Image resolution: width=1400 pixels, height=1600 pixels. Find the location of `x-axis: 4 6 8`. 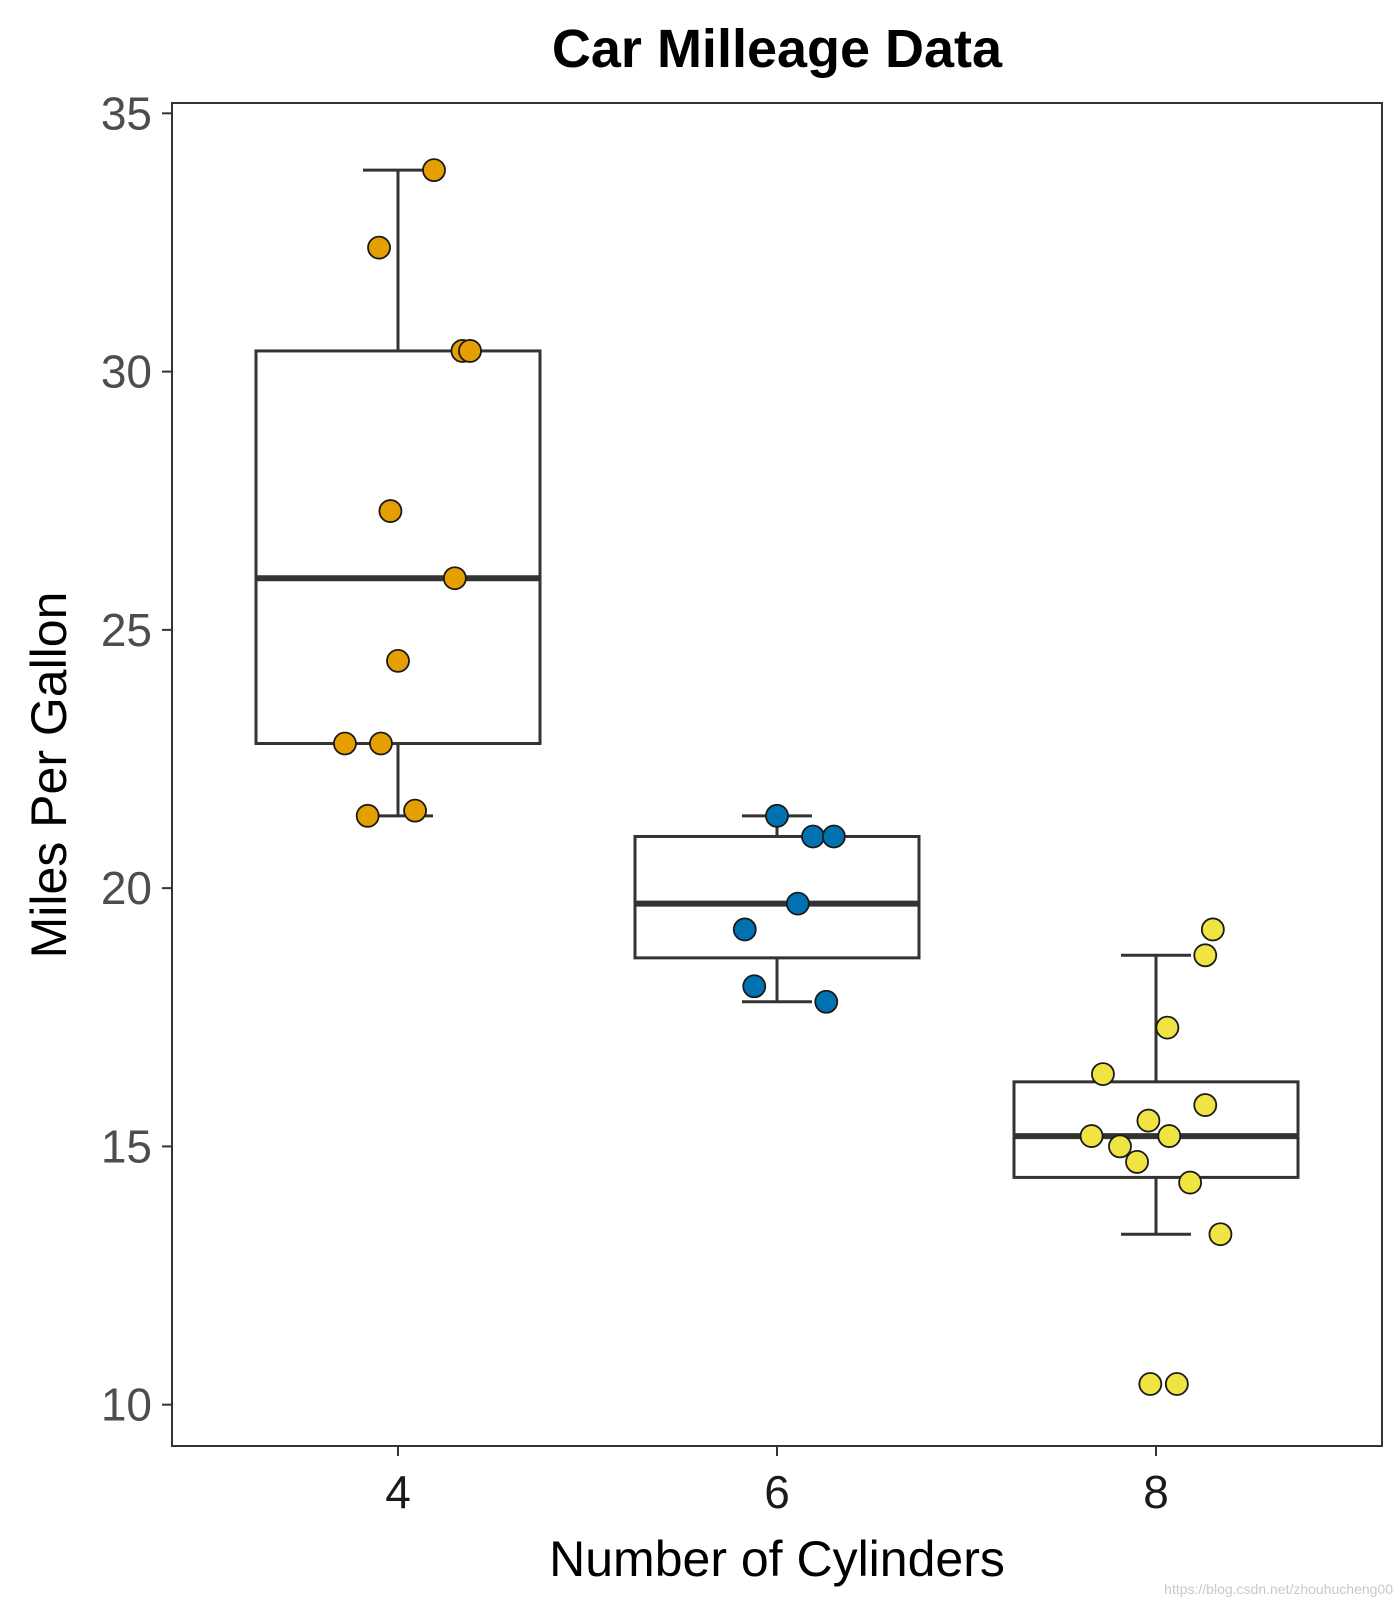

x-axis: 4 6 8 is located at coordinates (777, 1482).